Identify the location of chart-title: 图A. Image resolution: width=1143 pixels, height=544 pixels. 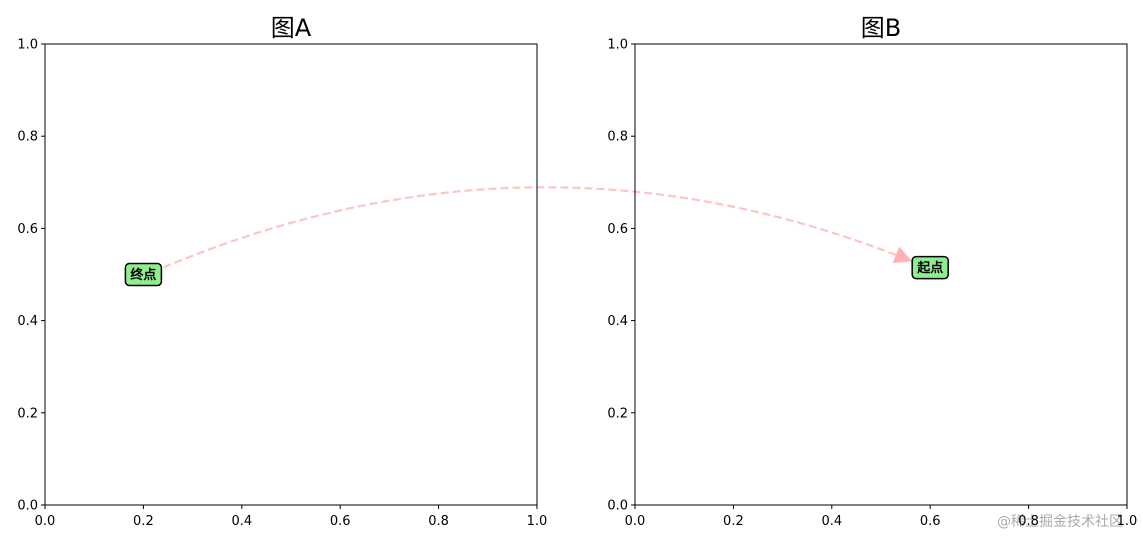
(291, 28).